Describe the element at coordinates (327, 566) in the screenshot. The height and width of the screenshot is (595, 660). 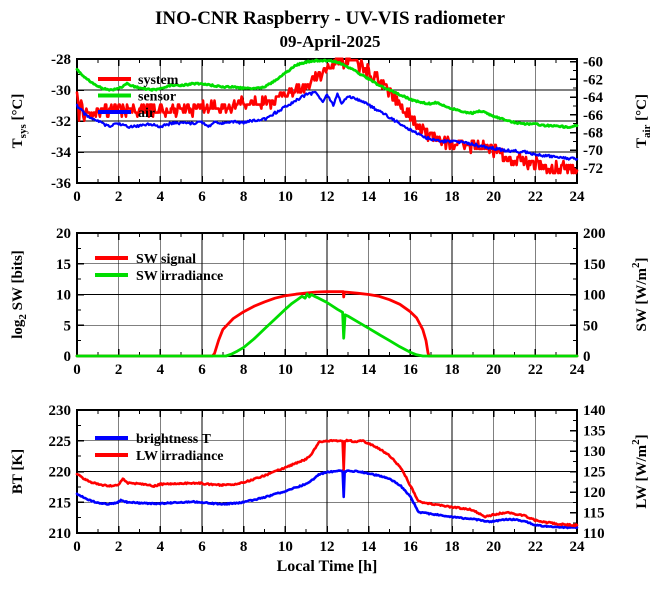
I see `x-axis-title: Local Time [h]` at that location.